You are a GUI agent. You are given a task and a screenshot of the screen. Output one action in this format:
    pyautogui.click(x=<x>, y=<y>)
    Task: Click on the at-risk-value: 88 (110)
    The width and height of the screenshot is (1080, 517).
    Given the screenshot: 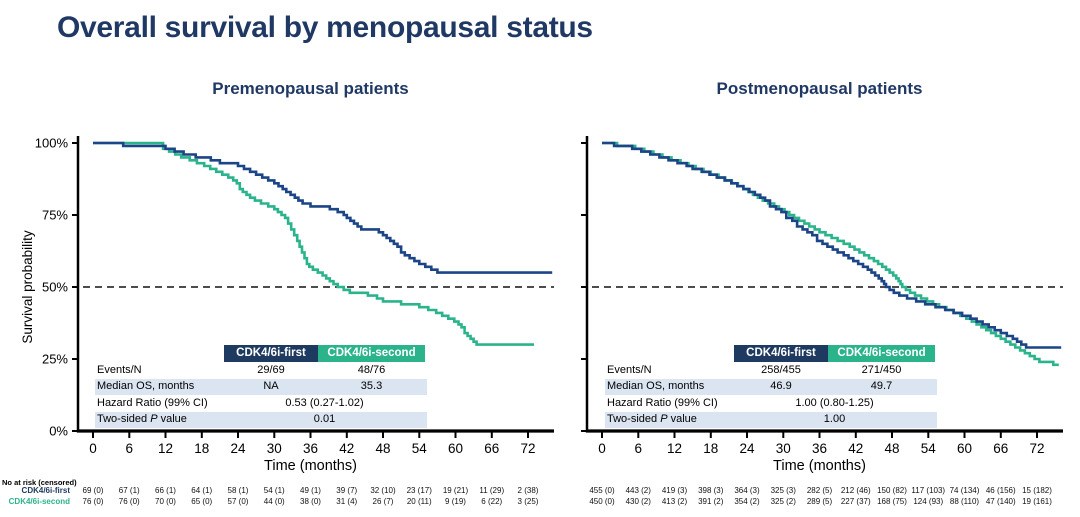 What is the action you would take?
    pyautogui.click(x=964, y=501)
    